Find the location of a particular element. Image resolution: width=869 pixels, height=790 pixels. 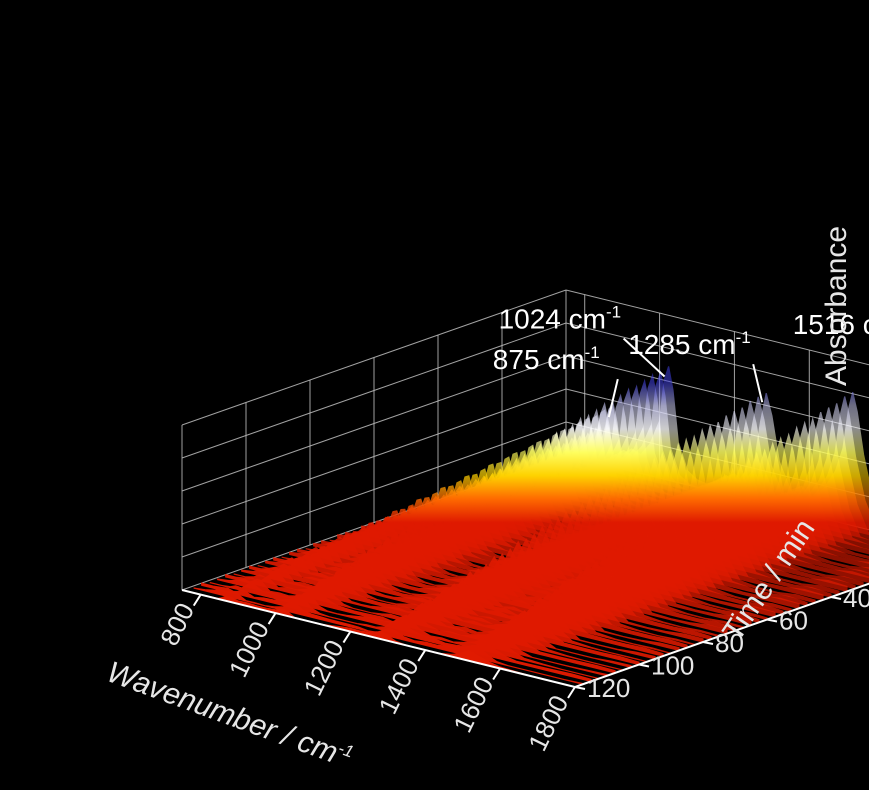

x-tick-label: 1600 is located at coordinates (473, 704).